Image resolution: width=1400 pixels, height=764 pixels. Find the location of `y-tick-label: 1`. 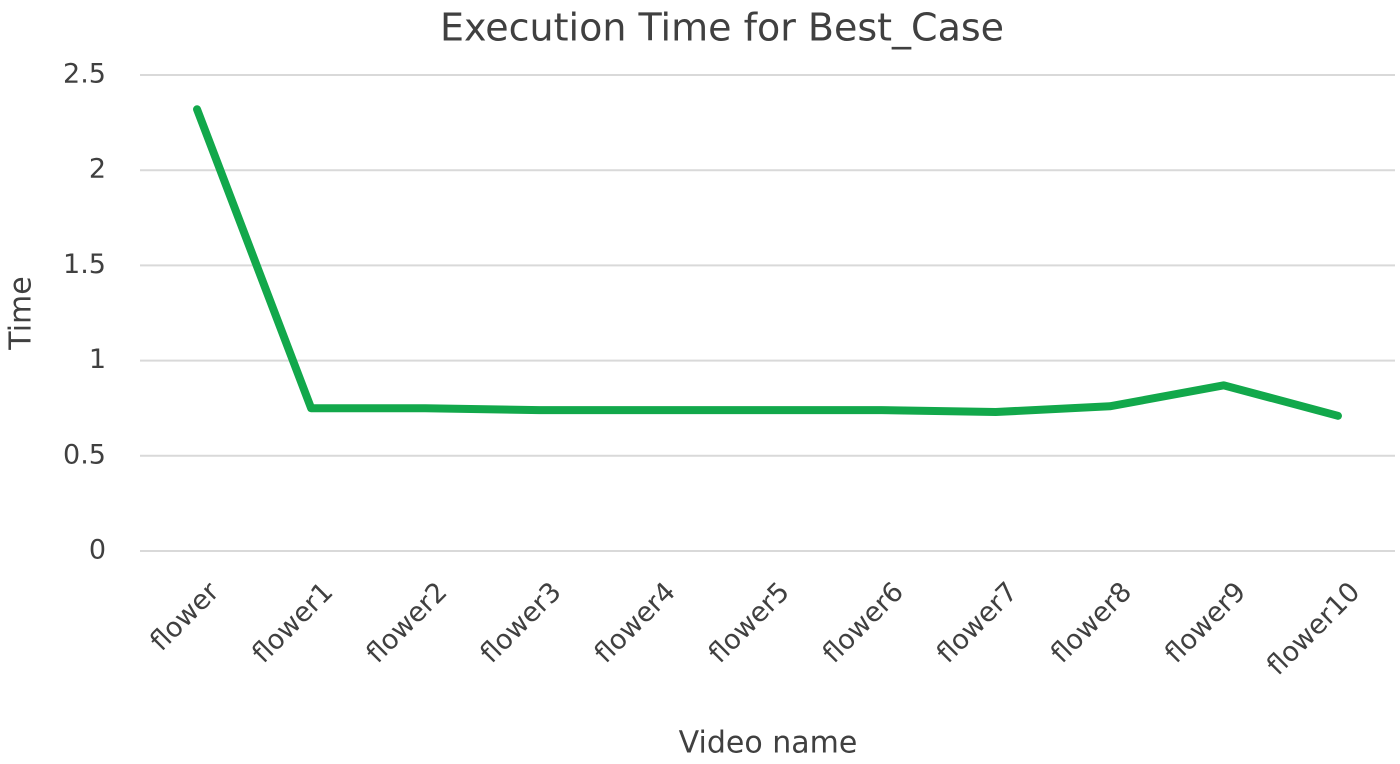

y-tick-label: 1 is located at coordinates (97, 359).